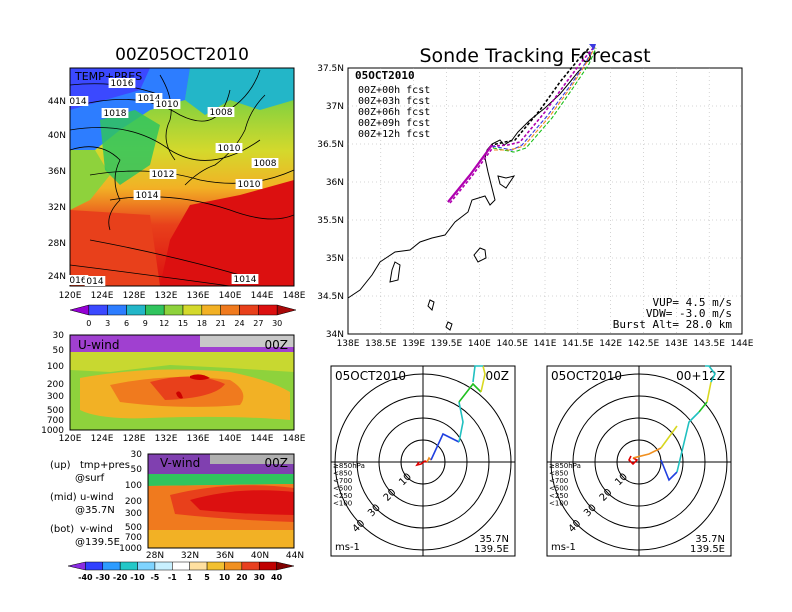 The height and width of the screenshot is (612, 792). What do you see at coordinates (166, 296) in the screenshot?
I see `map-lon-tick: 132E` at bounding box center [166, 296].